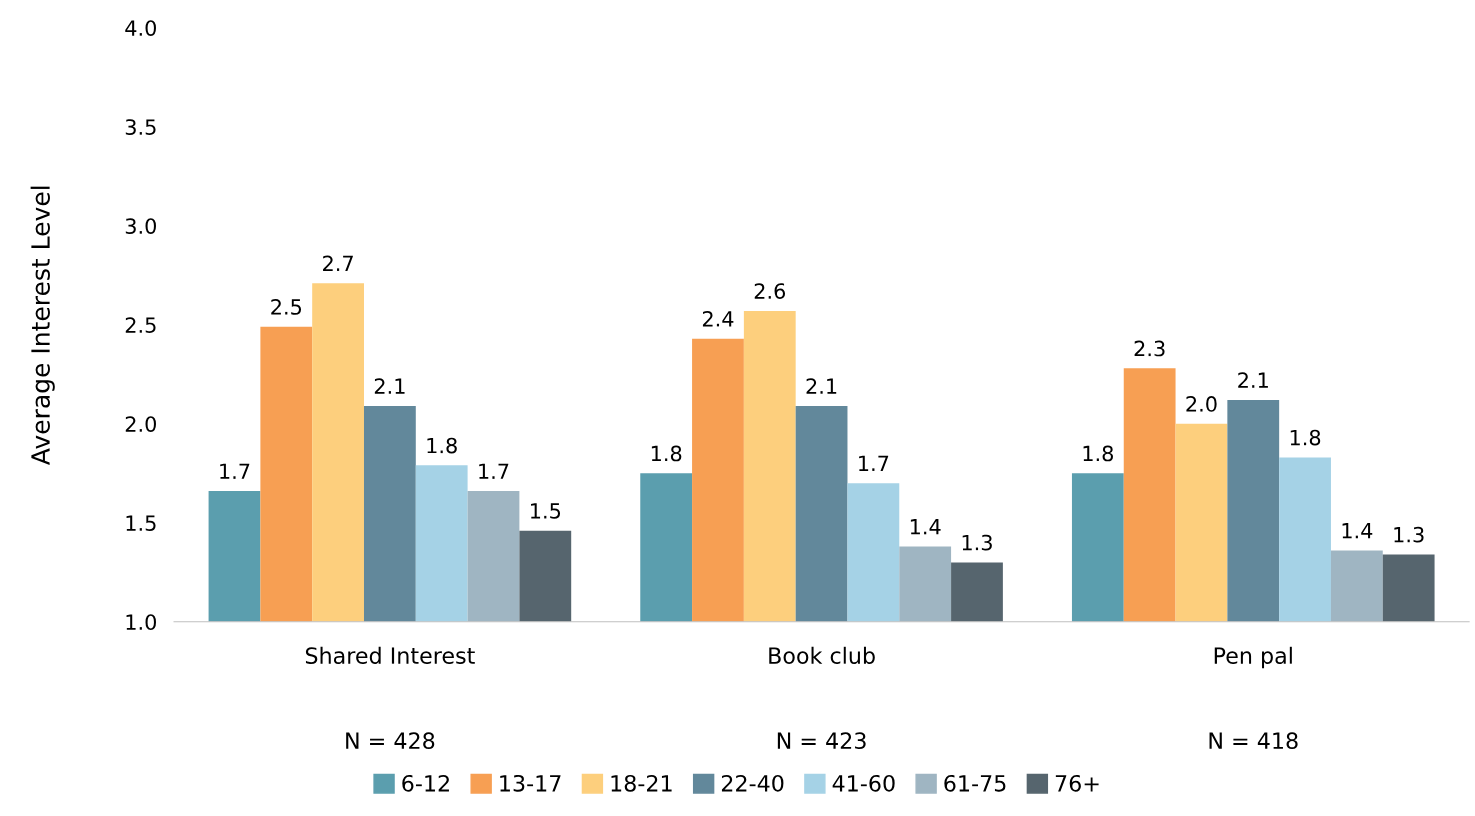 The width and height of the screenshot is (1475, 816). What do you see at coordinates (338, 263) in the screenshot?
I see `data-label: 2.7` at bounding box center [338, 263].